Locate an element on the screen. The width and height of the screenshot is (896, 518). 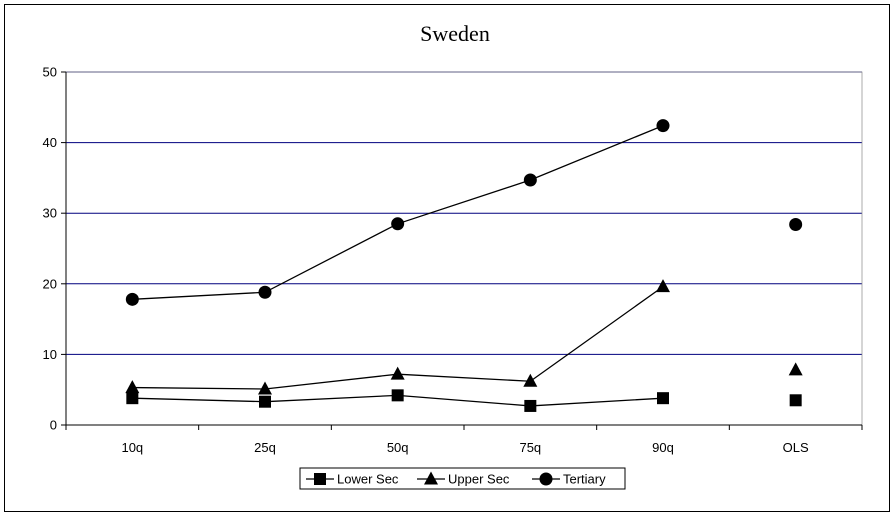
x-tick-label: 50q is located at coordinates (398, 447).